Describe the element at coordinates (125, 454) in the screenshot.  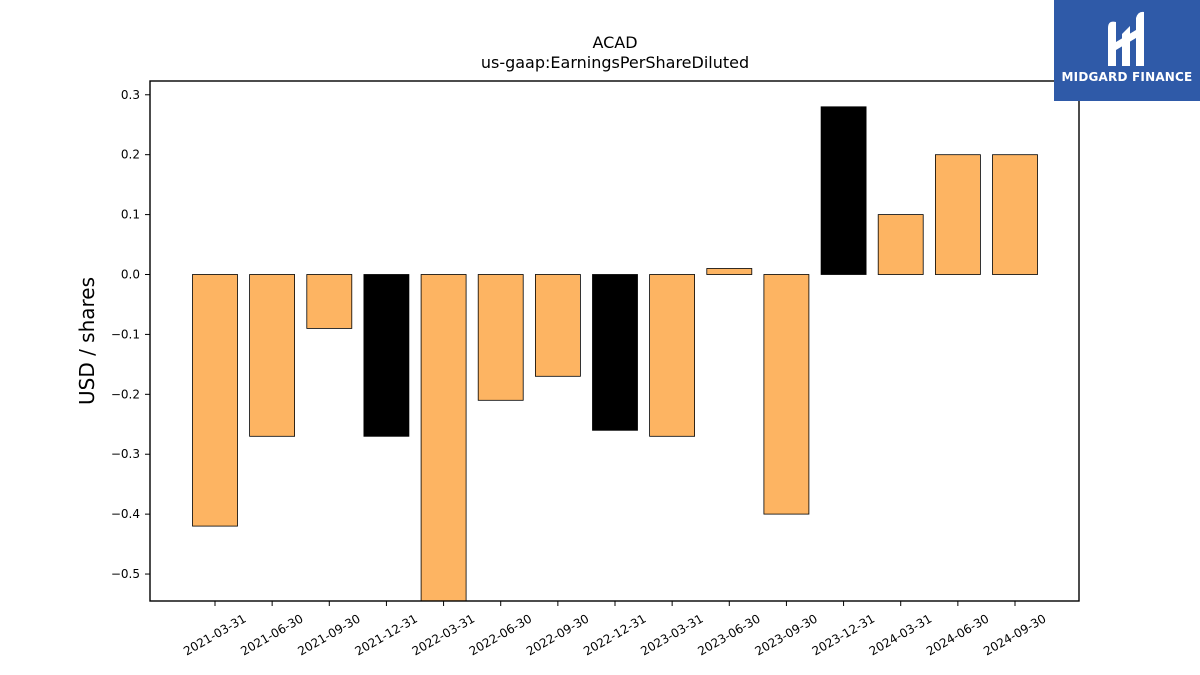
I see `y-tick-label: −0.3` at that location.